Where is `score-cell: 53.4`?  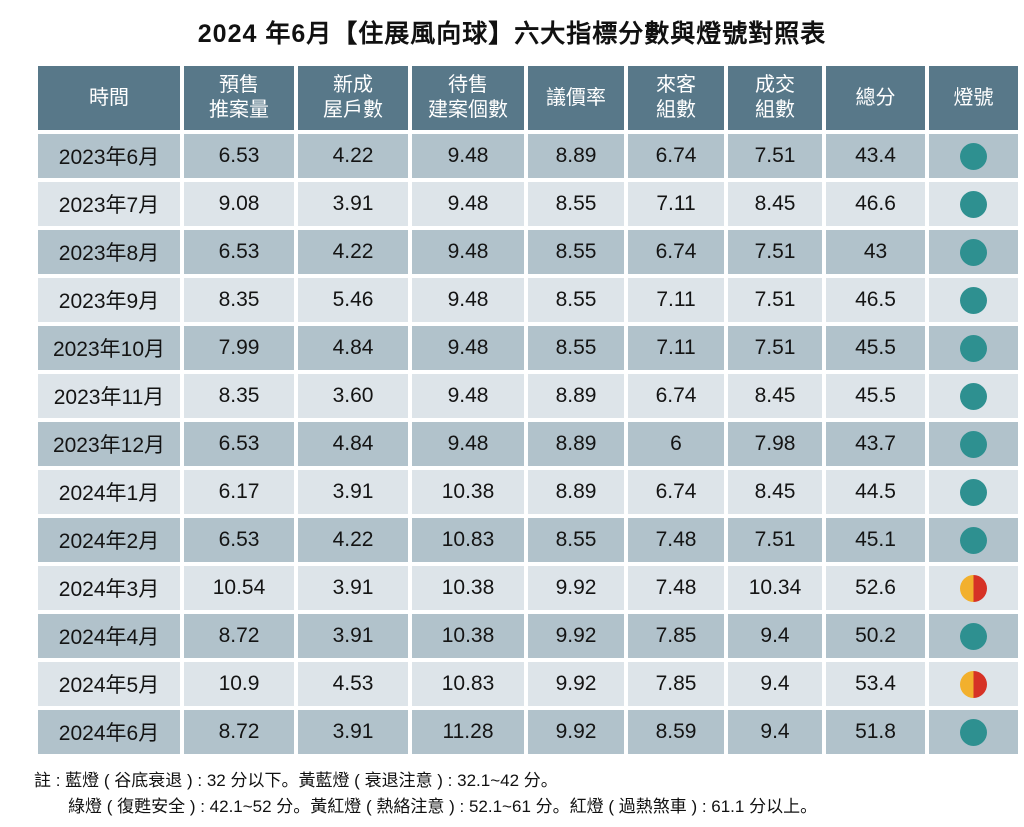 score-cell: 53.4 is located at coordinates (875, 684).